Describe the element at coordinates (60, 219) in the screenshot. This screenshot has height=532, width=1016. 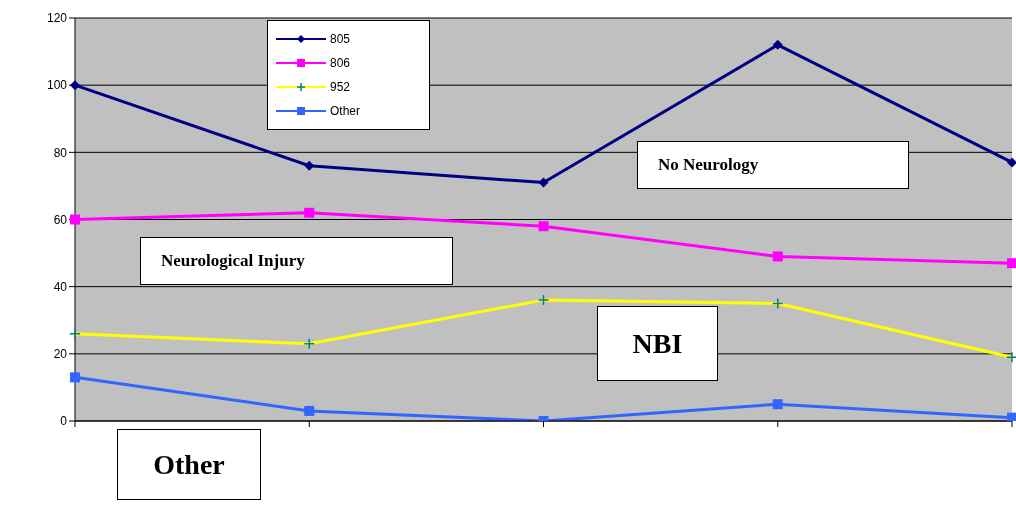
I see `y-tick-label: 60` at that location.